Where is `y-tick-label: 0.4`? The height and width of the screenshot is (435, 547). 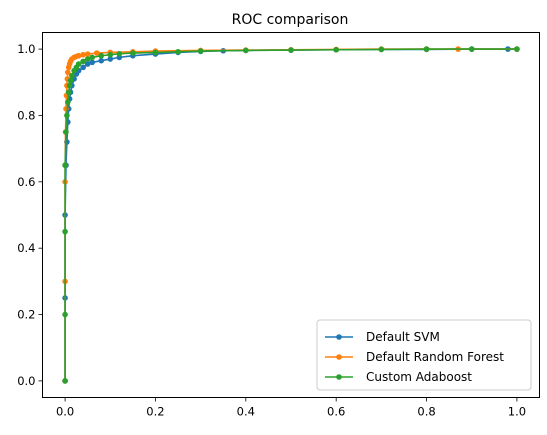
y-tick-label: 0.4 is located at coordinates (26, 248).